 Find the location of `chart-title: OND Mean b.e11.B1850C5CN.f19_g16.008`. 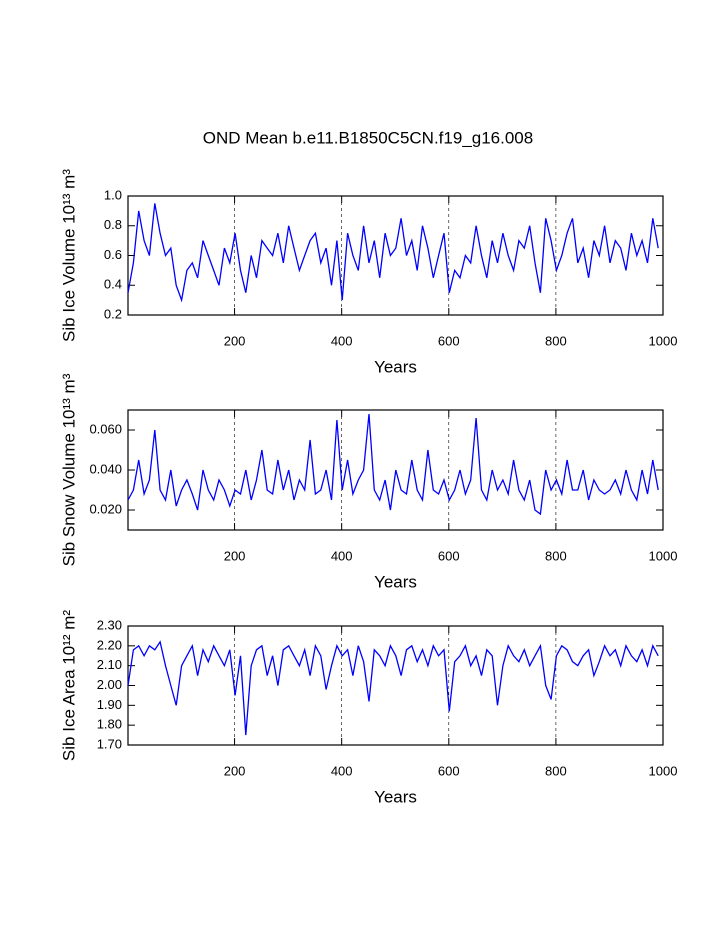

chart-title: OND Mean b.e11.B1850C5CN.f19_g16.008 is located at coordinates (368, 137).